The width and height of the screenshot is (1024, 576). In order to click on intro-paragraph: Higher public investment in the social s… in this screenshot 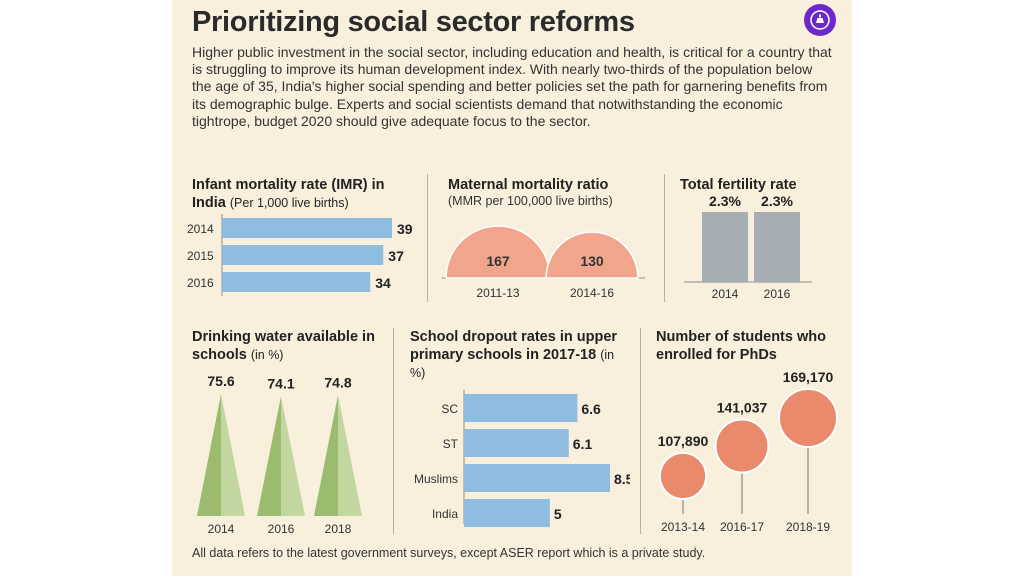, I will do `click(512, 86)`.